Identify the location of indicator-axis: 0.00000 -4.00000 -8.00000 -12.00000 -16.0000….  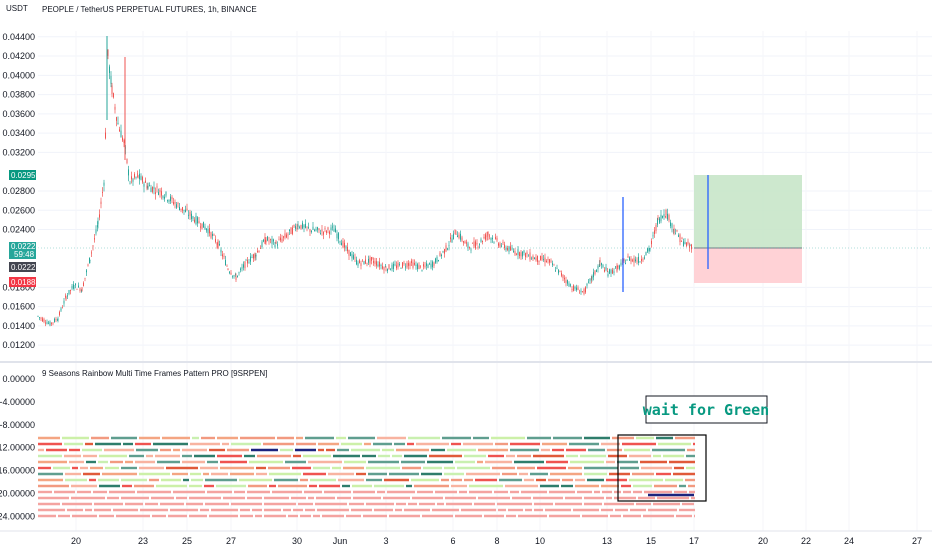
(17, 447).